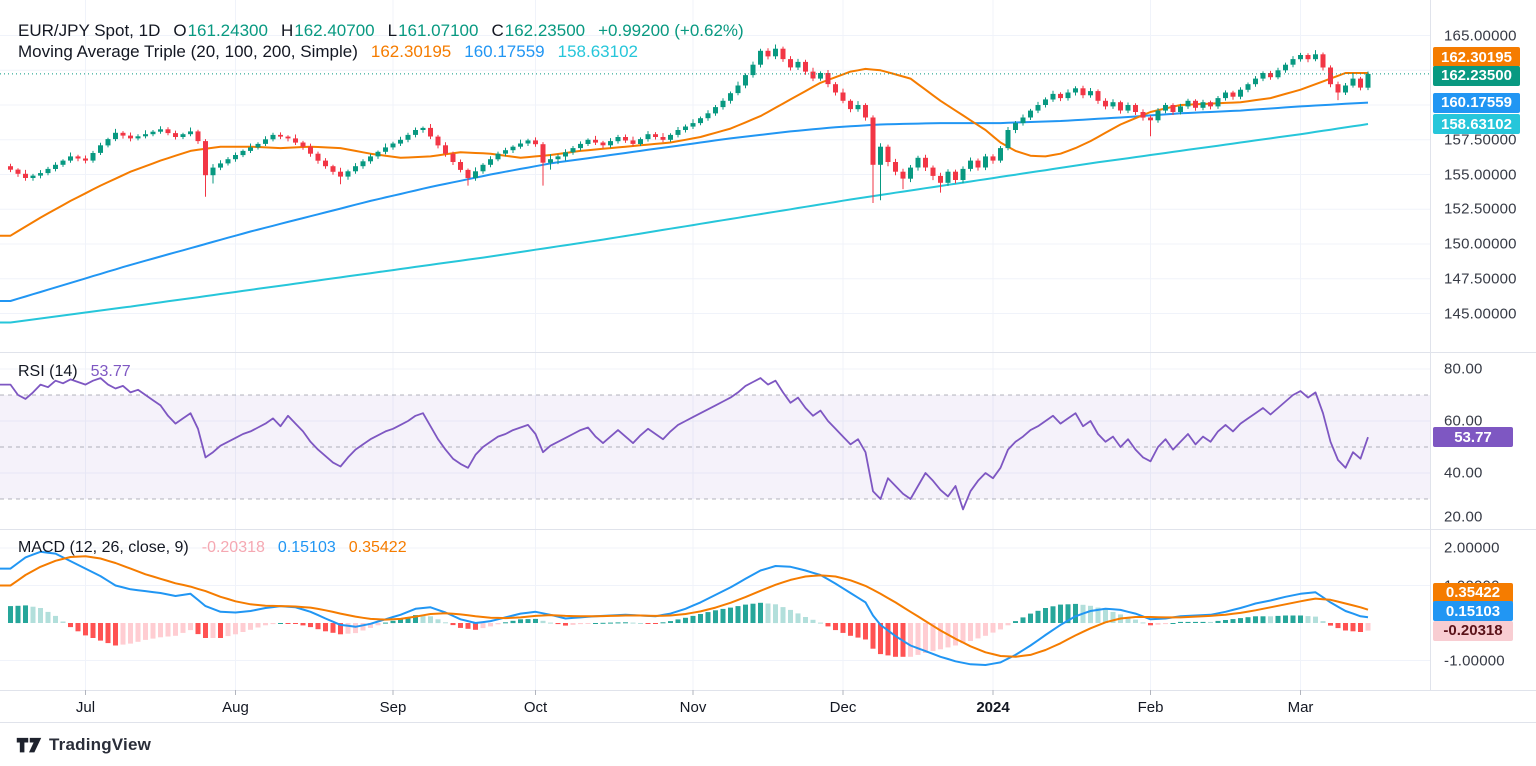  I want to click on rsi-band, so click(715, 447).